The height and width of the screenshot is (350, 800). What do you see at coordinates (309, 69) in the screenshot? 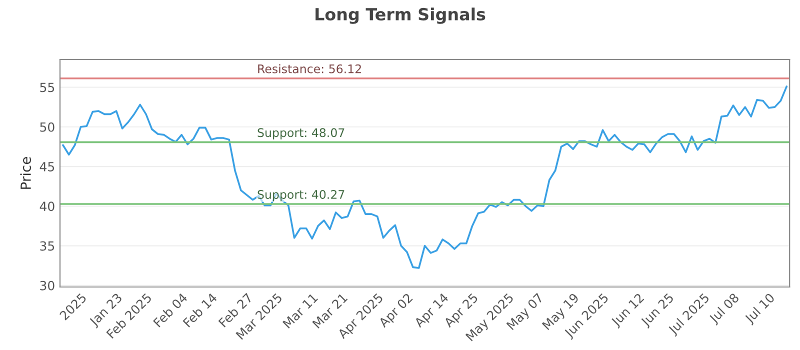
I see `ref-line-label: Resistance: 56.12` at bounding box center [309, 69].